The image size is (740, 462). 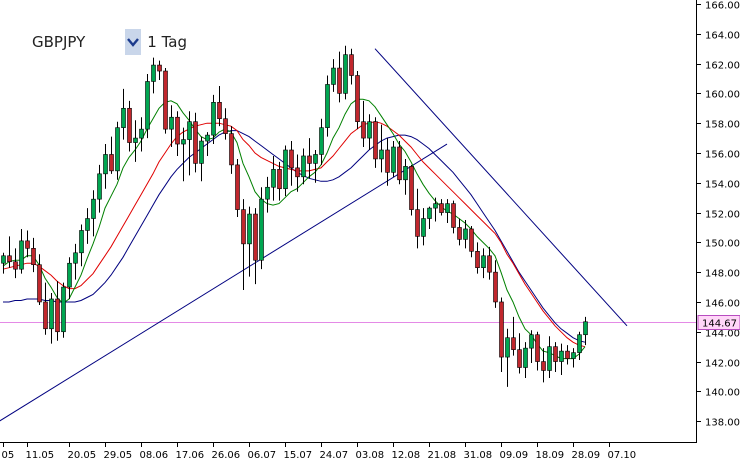 What do you see at coordinates (722, 6) in the screenshot?
I see `y-tick-label: 166.00` at bounding box center [722, 6].